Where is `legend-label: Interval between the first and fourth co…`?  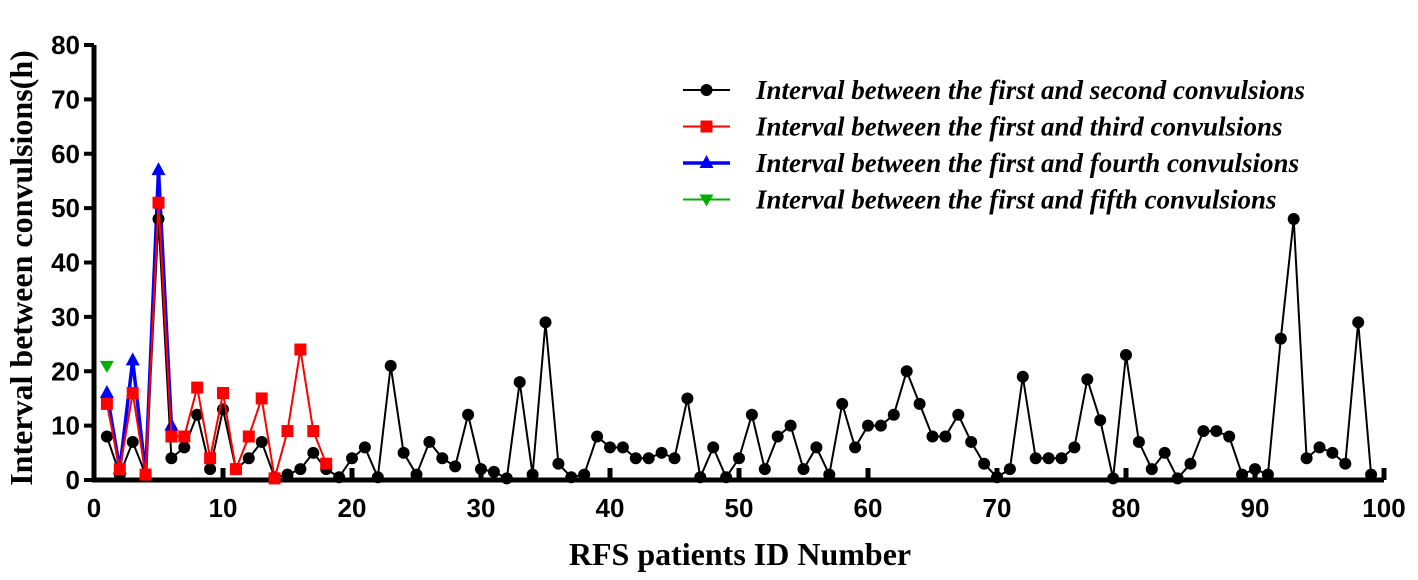 legend-label: Interval between the first and fourth co… is located at coordinates (1027, 163).